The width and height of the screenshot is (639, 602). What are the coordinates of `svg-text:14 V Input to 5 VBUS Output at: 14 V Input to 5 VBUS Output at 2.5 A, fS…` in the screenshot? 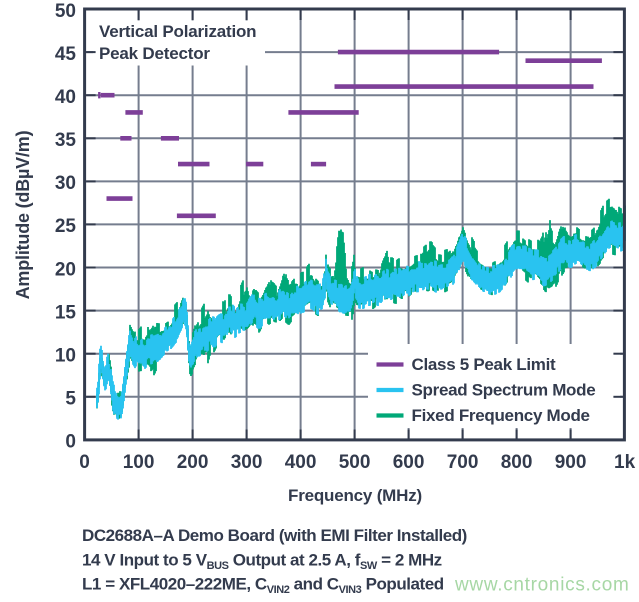 It's located at (262, 562).